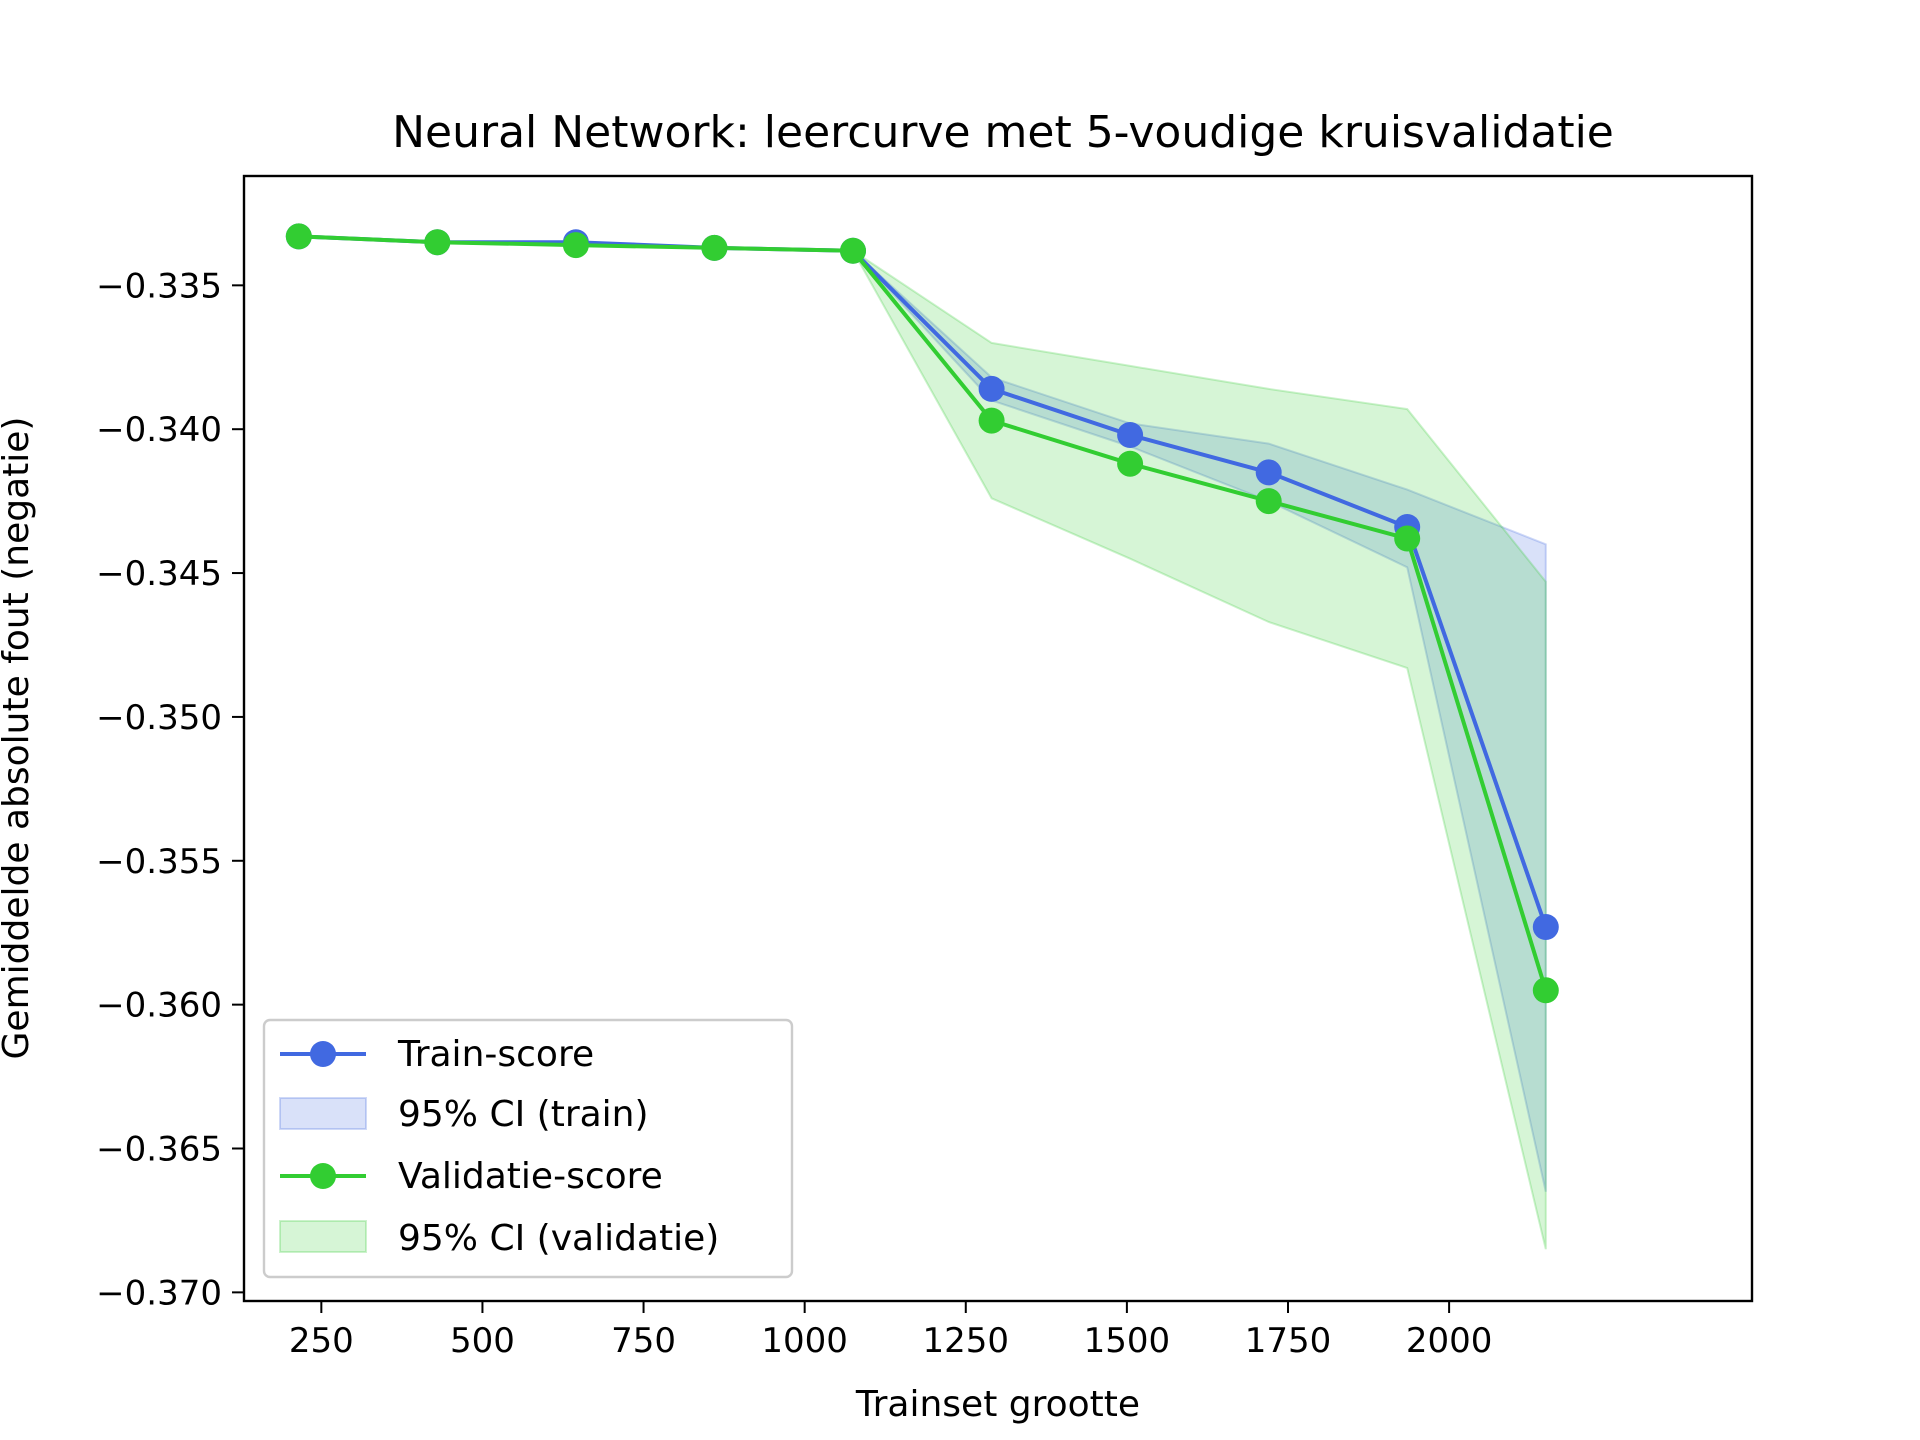  I want to click on y-tick-label: −0.345, so click(159, 574).